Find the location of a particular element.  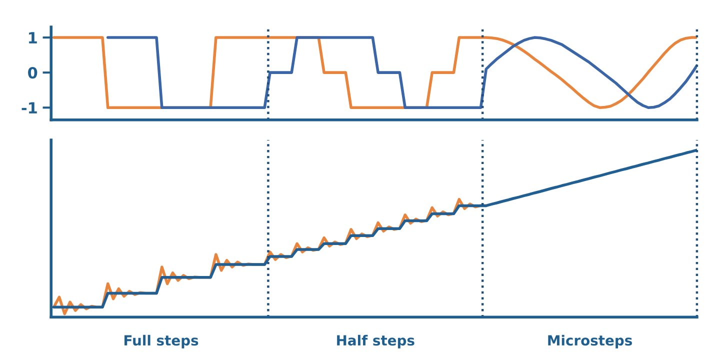

text: Microsteps is located at coordinates (590, 341).